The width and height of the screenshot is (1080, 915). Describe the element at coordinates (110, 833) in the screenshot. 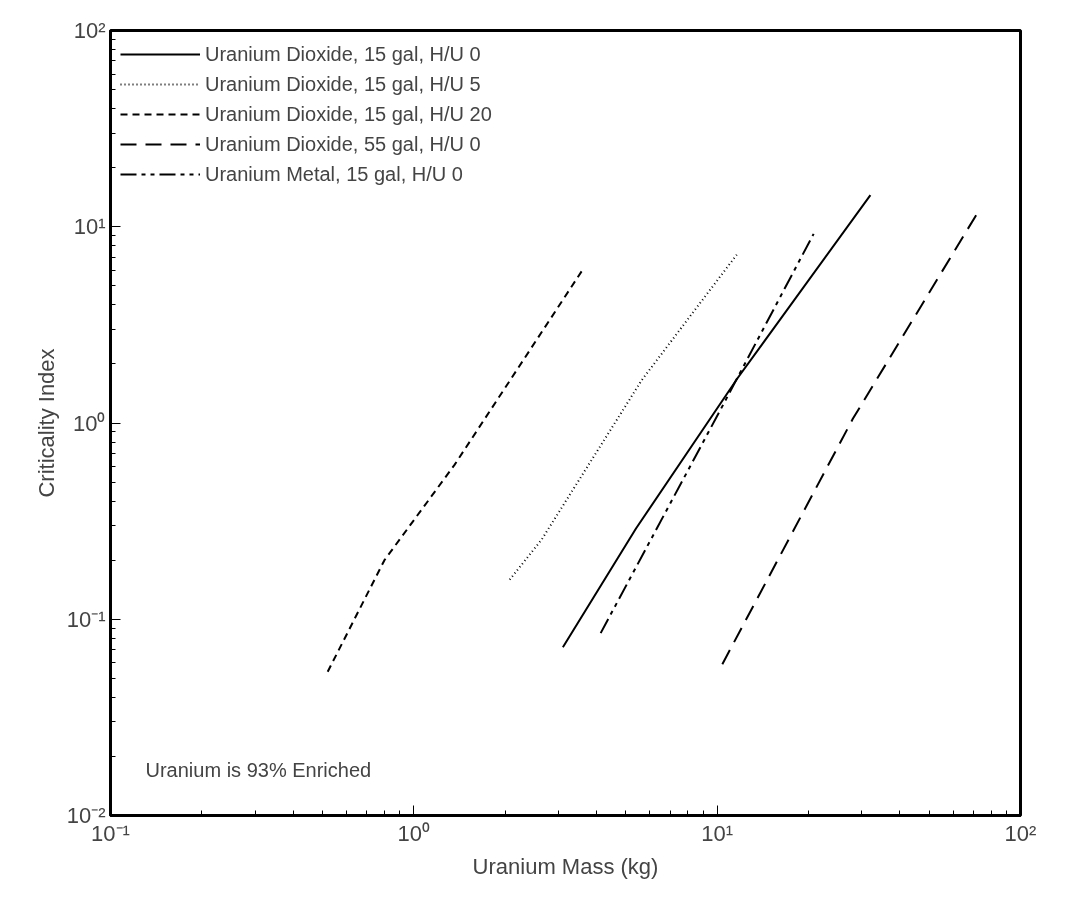

I see `x-tick-label: 10⁻¹` at that location.